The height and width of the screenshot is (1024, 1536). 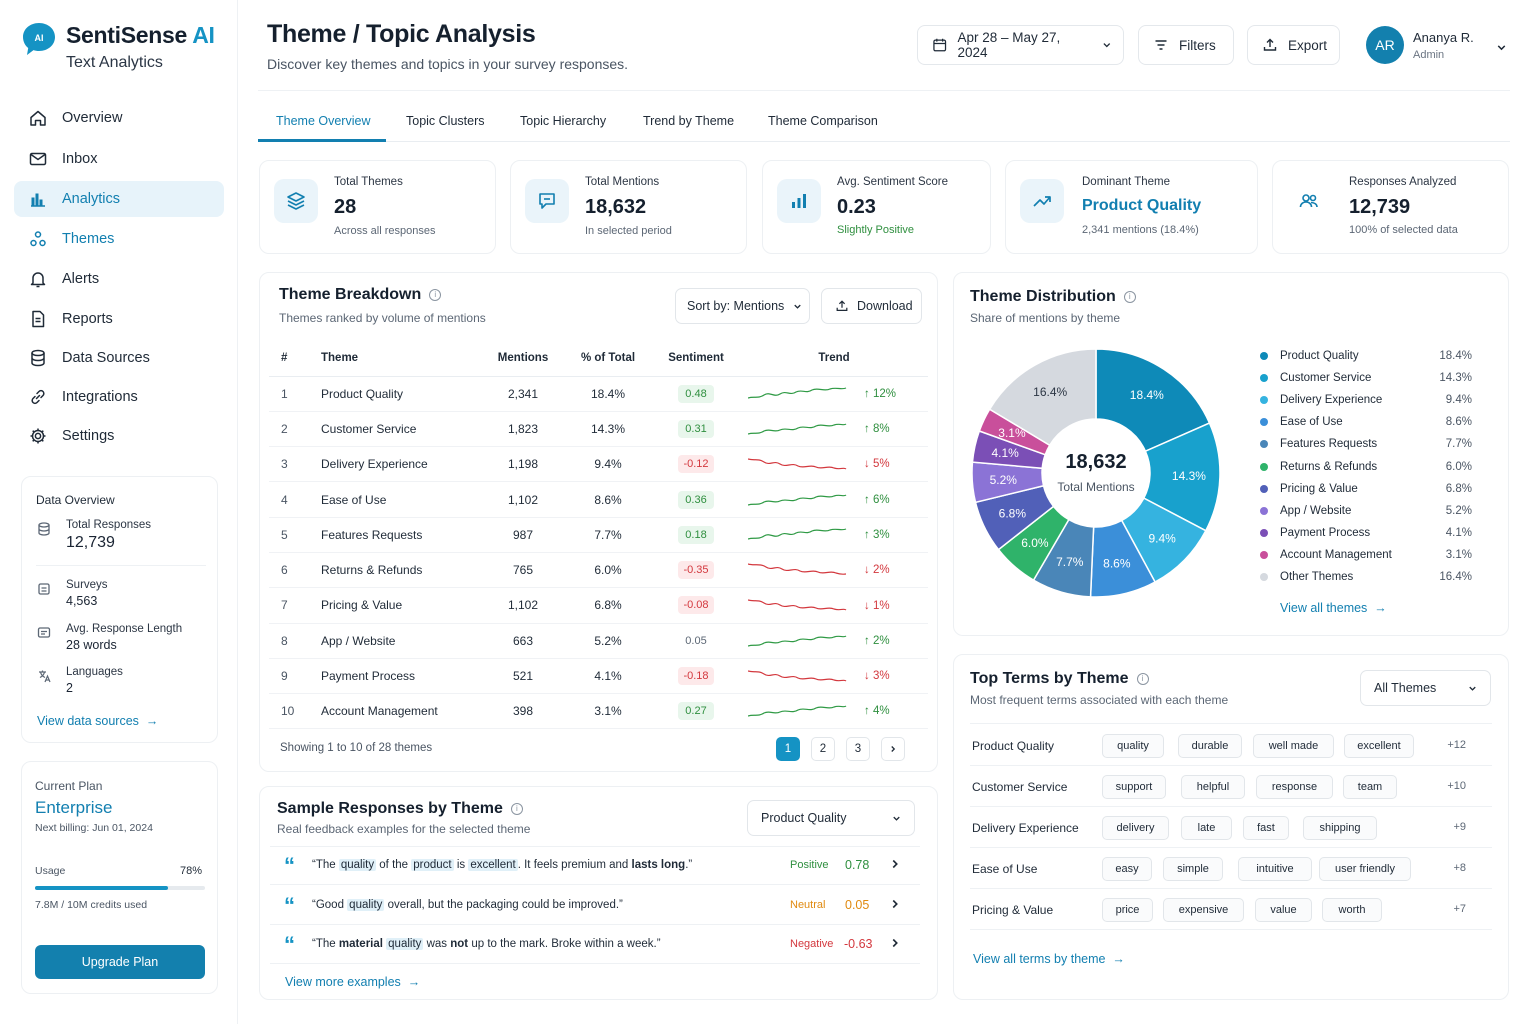 I want to click on legend-item: Customer Service 14.3%, so click(x=1366, y=378).